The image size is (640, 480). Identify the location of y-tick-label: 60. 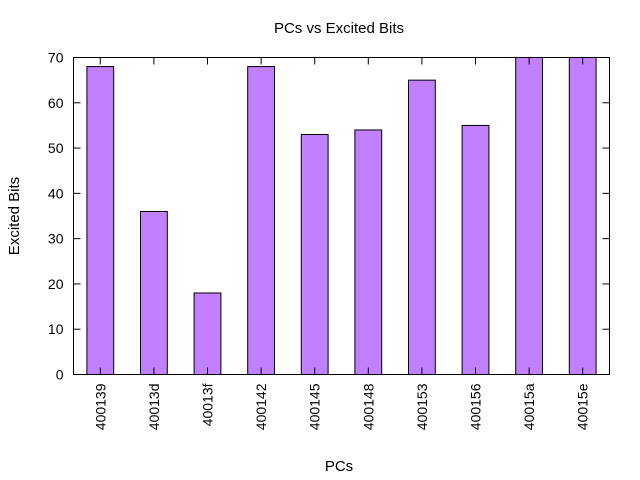
(56, 103).